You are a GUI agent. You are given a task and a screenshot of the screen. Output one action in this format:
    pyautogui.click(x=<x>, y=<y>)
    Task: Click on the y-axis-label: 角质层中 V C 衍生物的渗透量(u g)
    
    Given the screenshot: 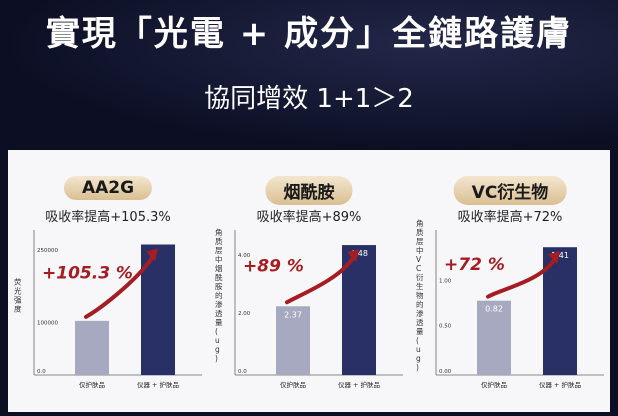 What is the action you would take?
    pyautogui.click(x=420, y=295)
    